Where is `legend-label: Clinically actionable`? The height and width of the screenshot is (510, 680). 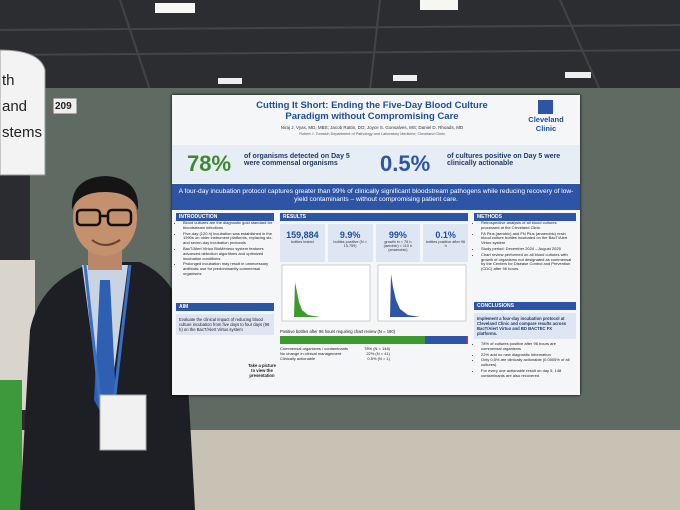 legend-label: Clinically actionable is located at coordinates (298, 358).